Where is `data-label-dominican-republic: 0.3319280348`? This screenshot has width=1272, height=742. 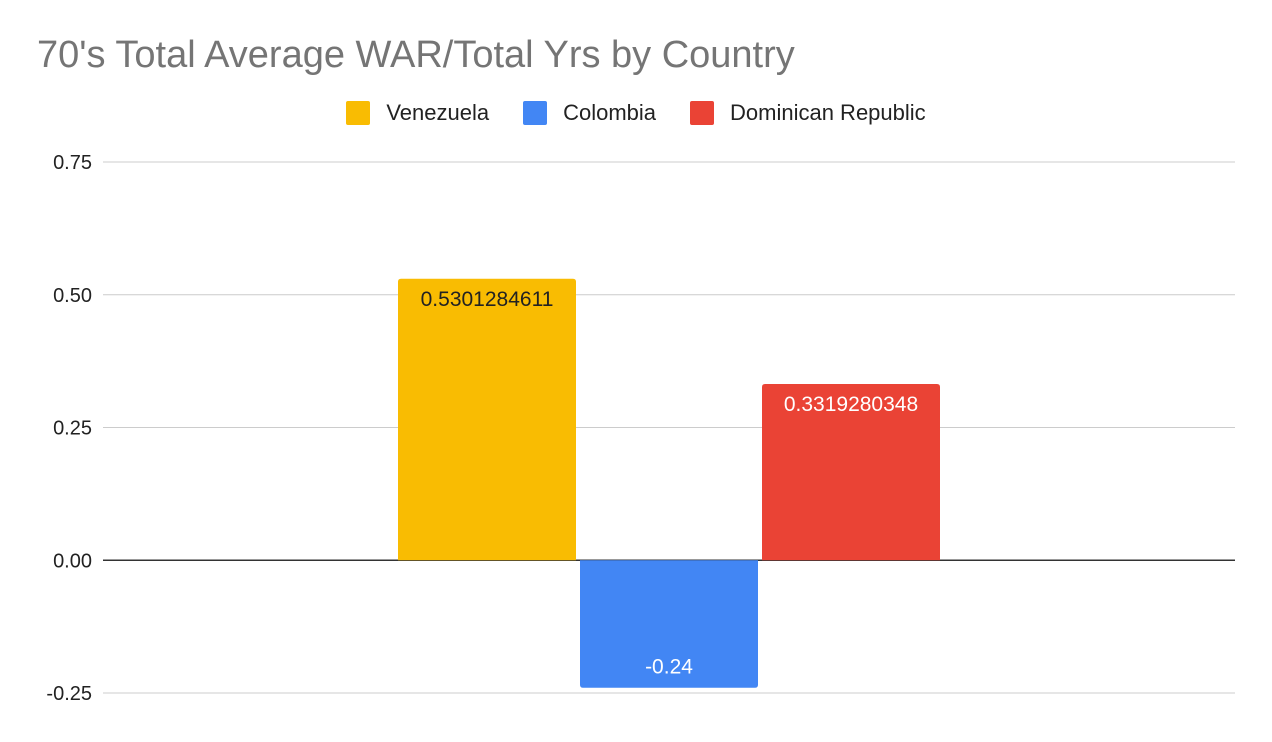 data-label-dominican-republic: 0.3319280348 is located at coordinates (851, 404).